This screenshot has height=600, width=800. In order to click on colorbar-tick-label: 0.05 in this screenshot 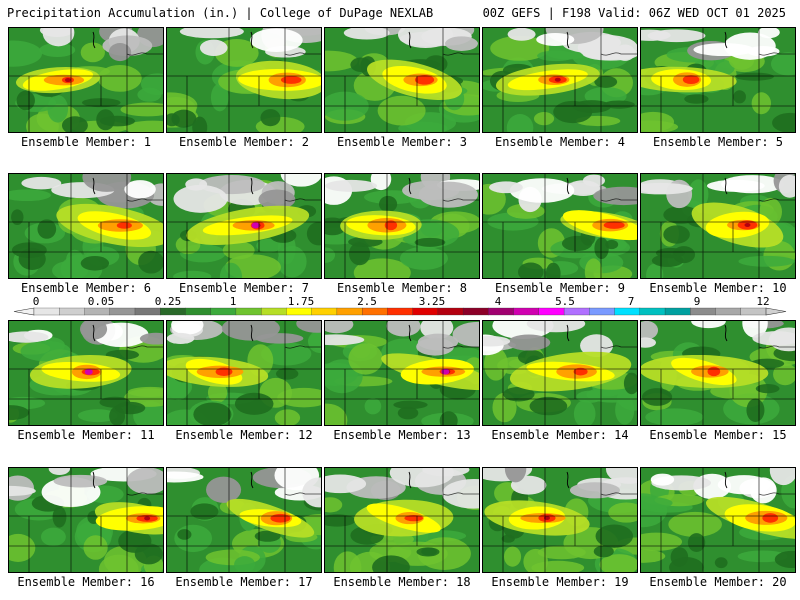, I will do `click(101, 301)`.